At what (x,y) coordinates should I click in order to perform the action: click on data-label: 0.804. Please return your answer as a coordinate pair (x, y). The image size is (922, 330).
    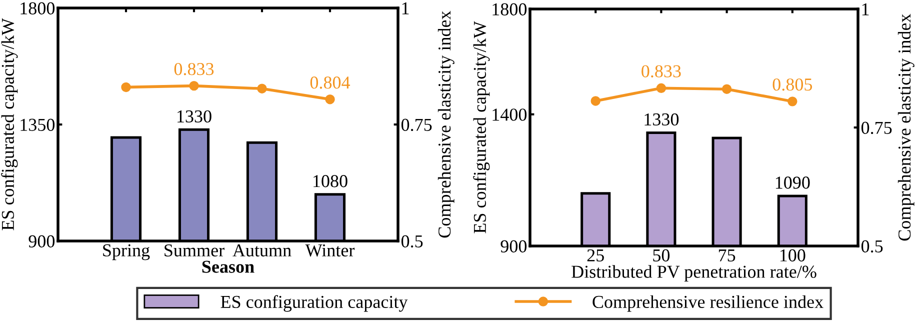
    Looking at the image, I should click on (330, 82).